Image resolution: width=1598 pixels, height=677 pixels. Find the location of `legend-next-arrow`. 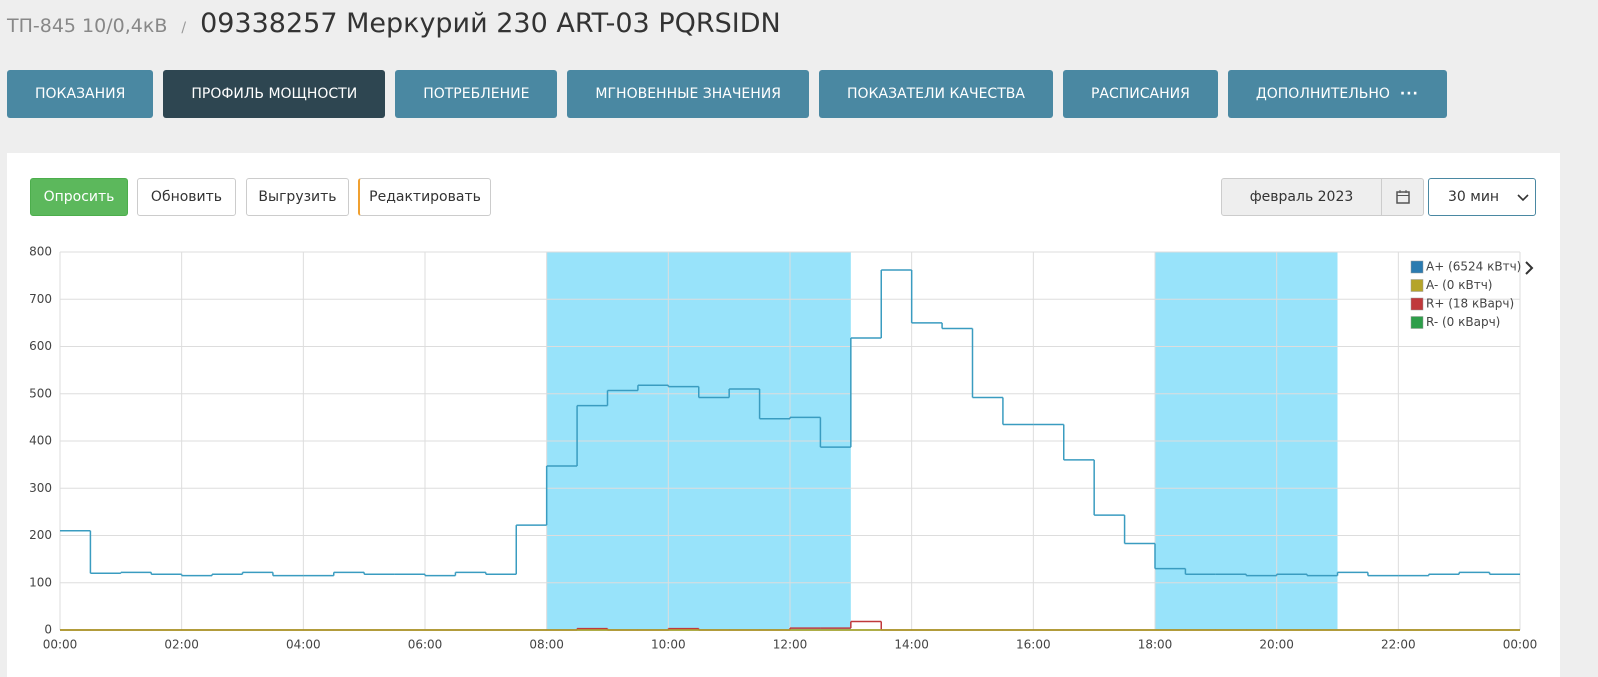

legend-next-arrow is located at coordinates (1529, 268).